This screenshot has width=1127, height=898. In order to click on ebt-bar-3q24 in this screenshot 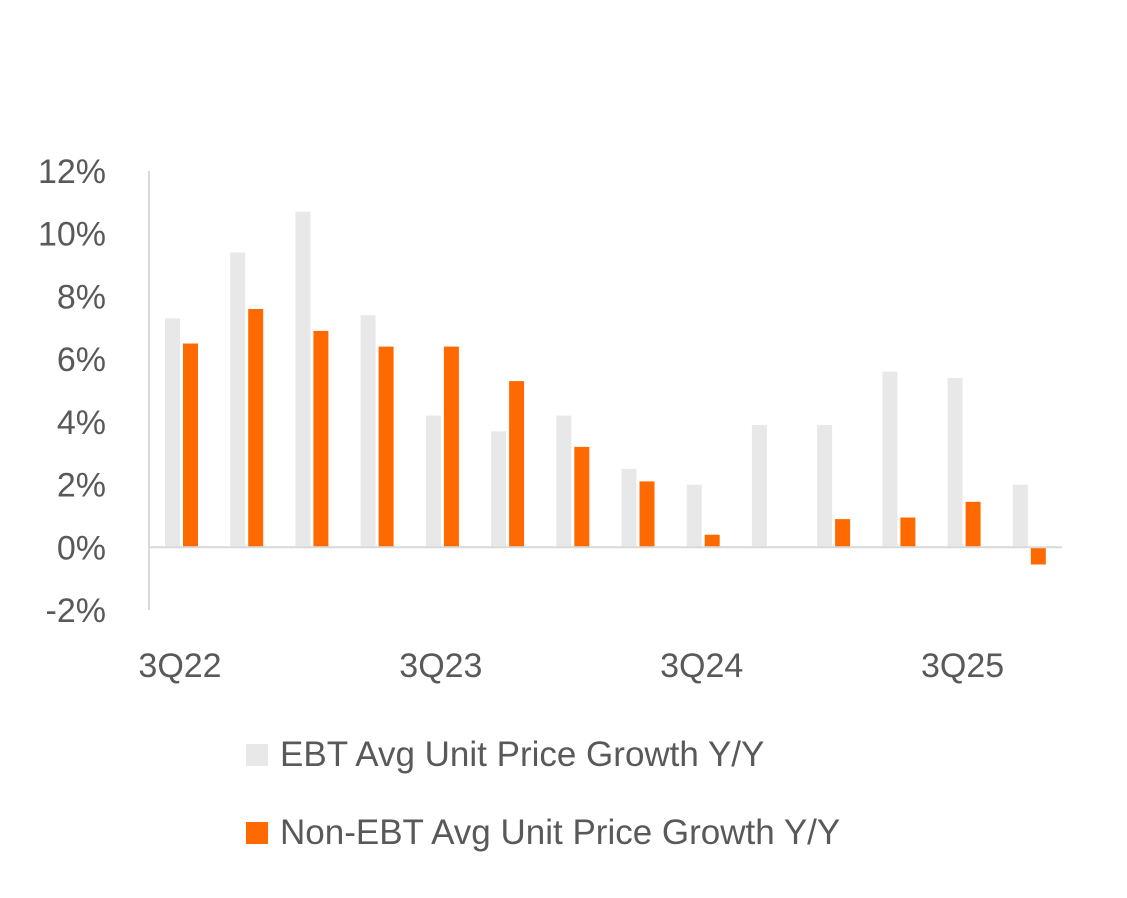, I will do `click(694, 516)`.